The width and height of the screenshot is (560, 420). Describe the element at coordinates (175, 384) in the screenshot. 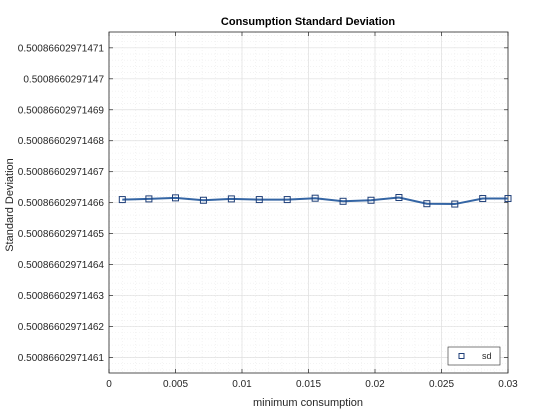

I see `x-tick-label: 0.005` at that location.